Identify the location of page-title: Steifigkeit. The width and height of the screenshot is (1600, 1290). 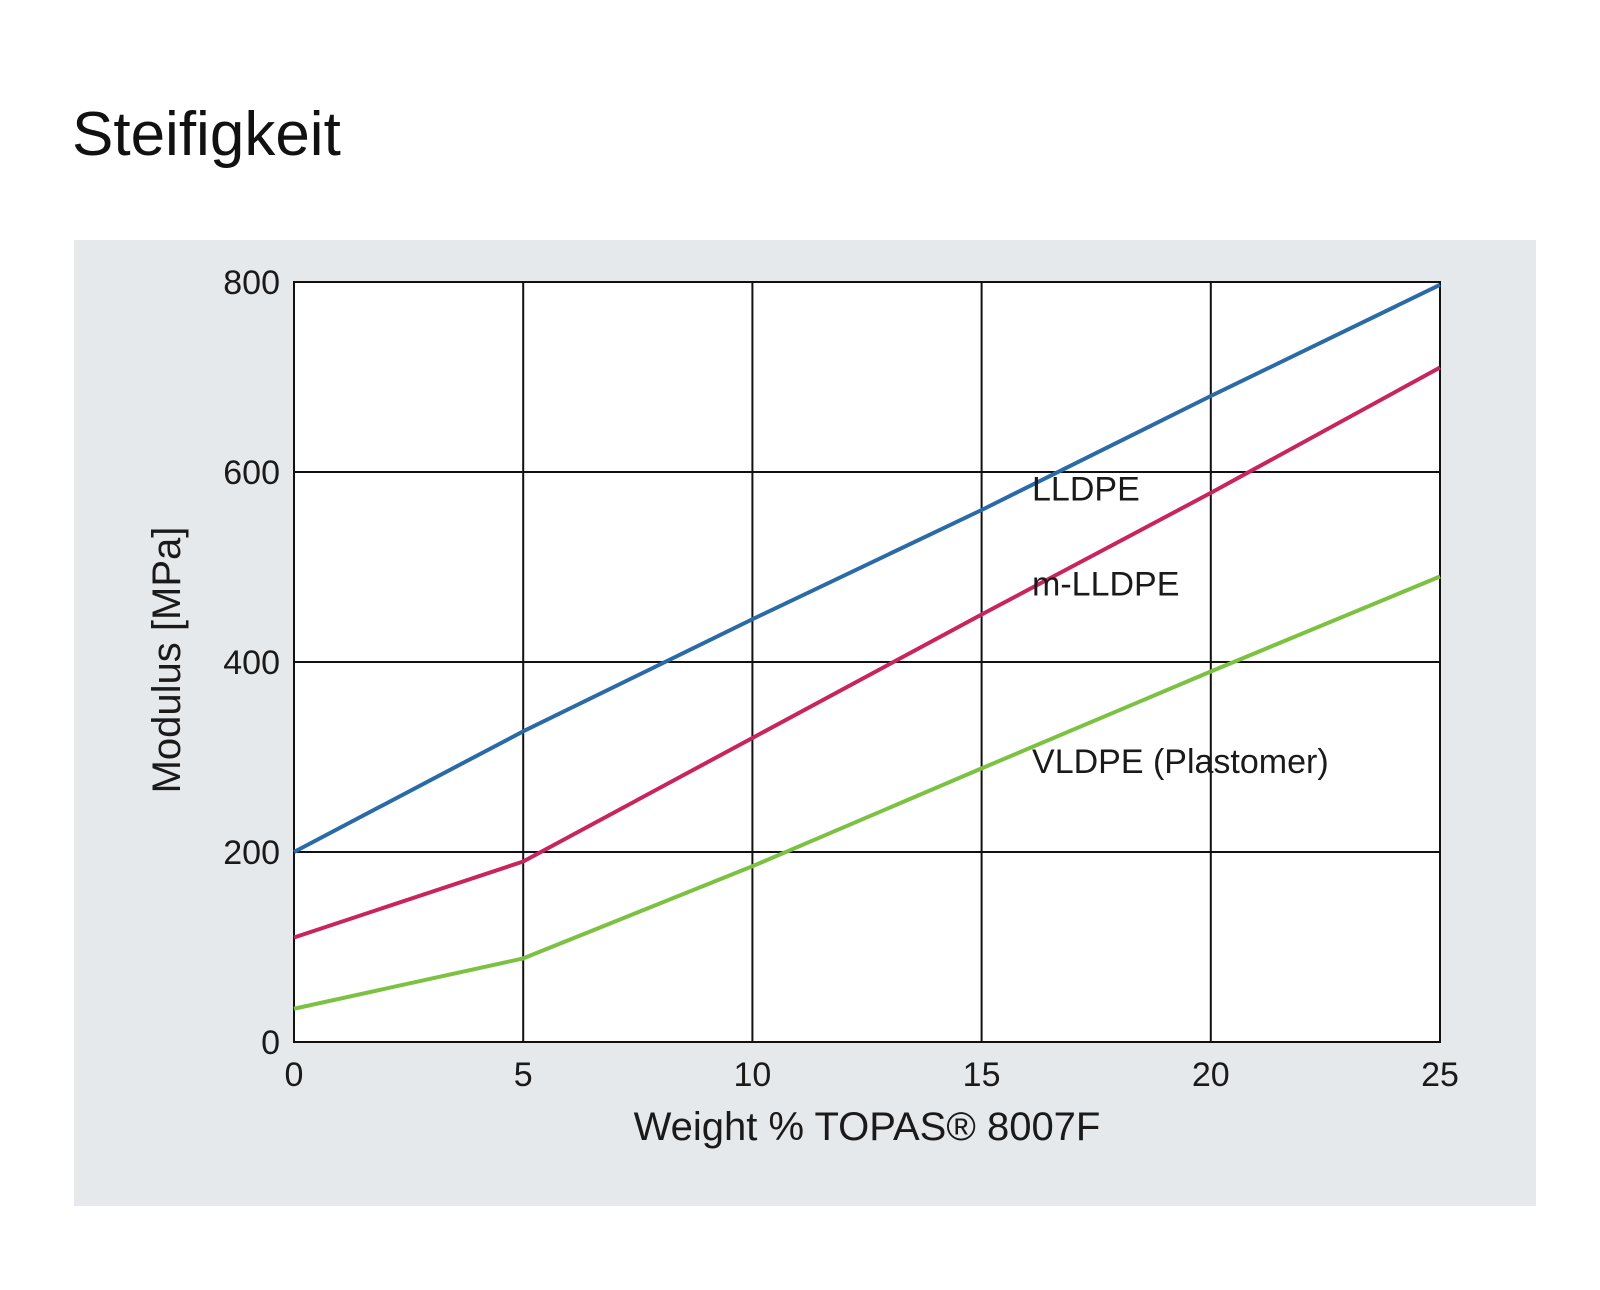
(206, 134).